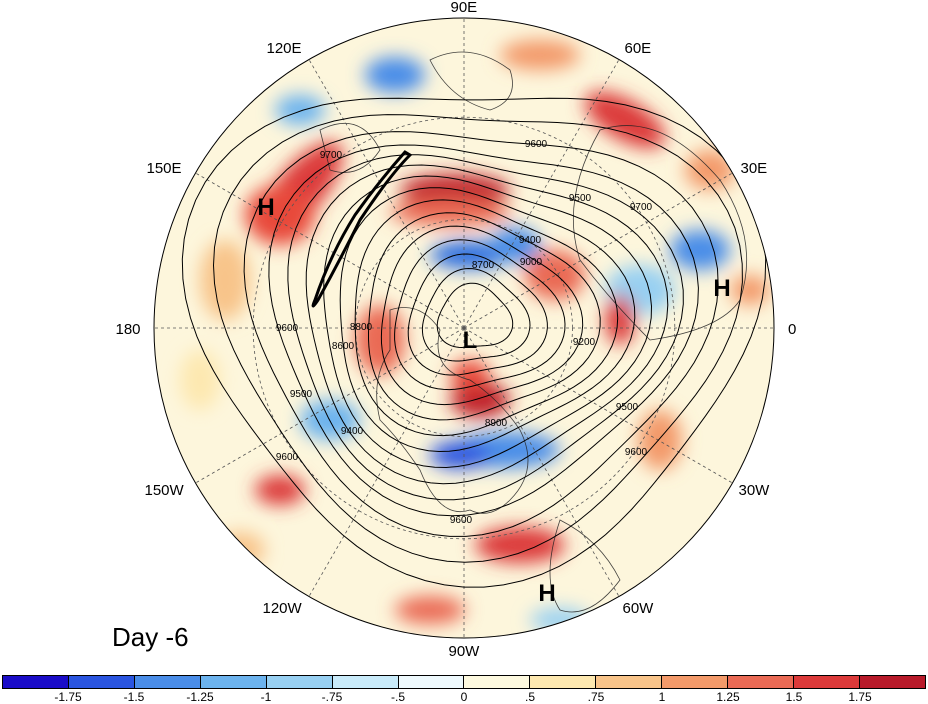  I want to click on contour-label: 9000, so click(531, 262).